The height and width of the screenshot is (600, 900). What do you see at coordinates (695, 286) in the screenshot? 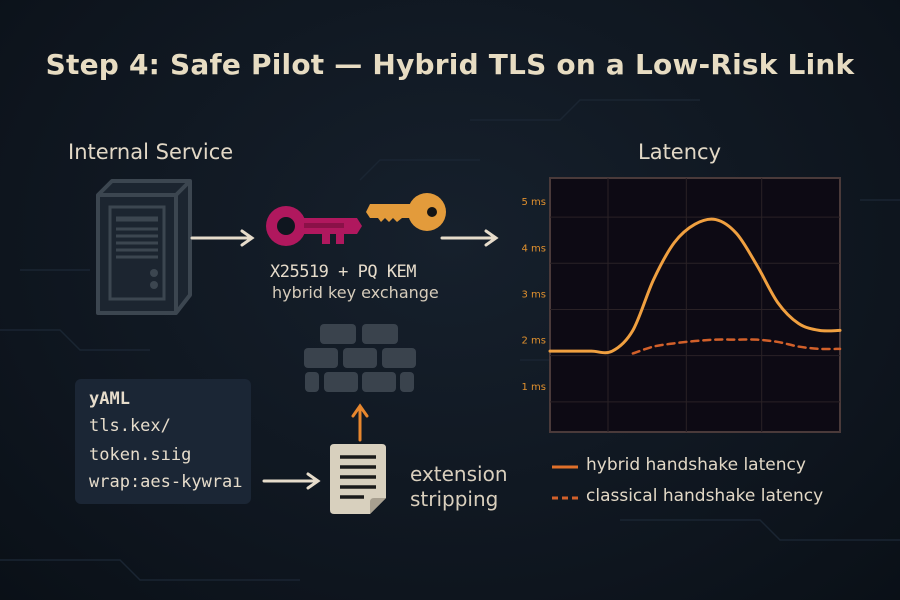
I see `series-line-hybrid` at bounding box center [695, 286].